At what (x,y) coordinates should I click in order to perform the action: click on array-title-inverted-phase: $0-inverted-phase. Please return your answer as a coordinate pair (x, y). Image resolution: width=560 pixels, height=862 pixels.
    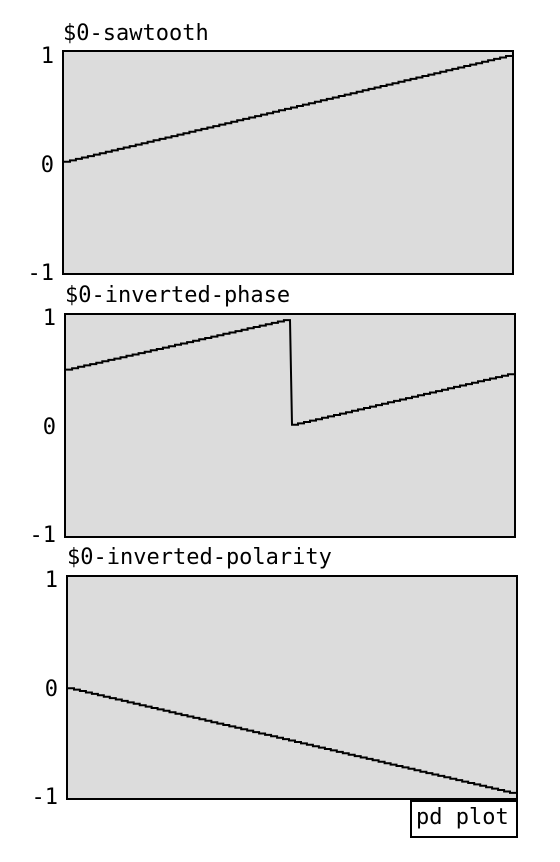
    Looking at the image, I should click on (178, 295).